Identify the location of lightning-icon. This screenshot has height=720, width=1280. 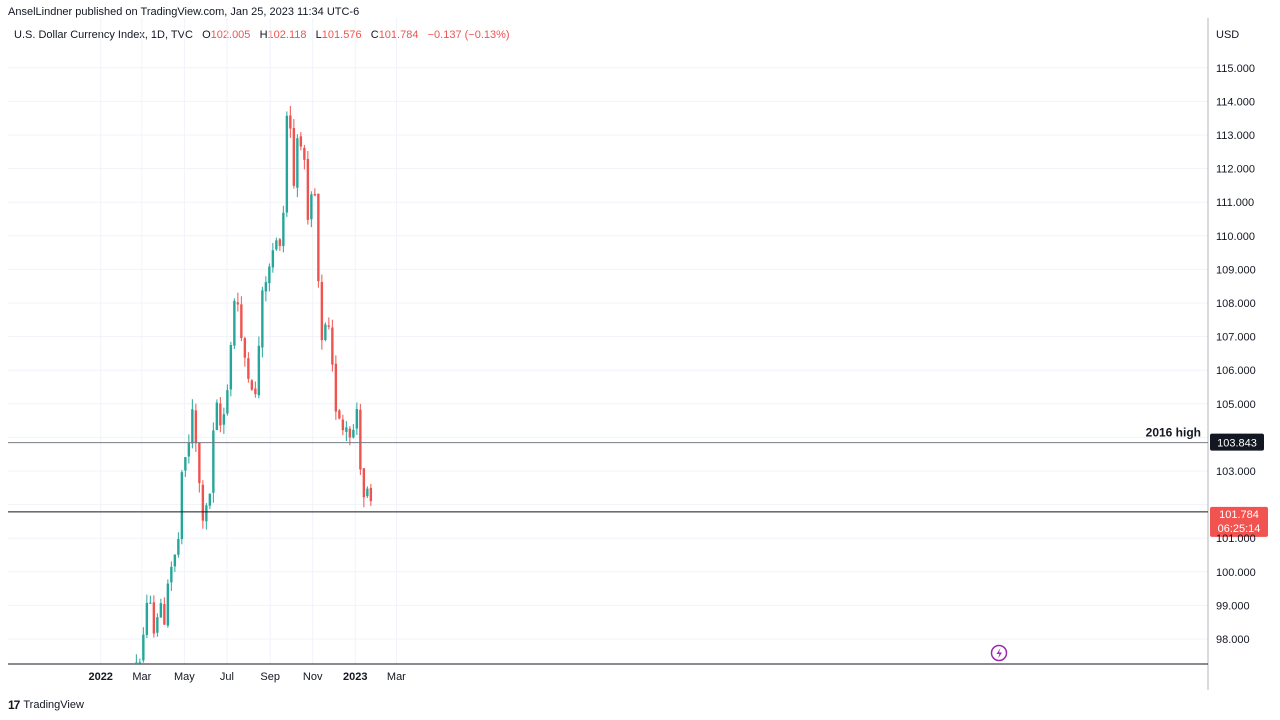
(999, 653).